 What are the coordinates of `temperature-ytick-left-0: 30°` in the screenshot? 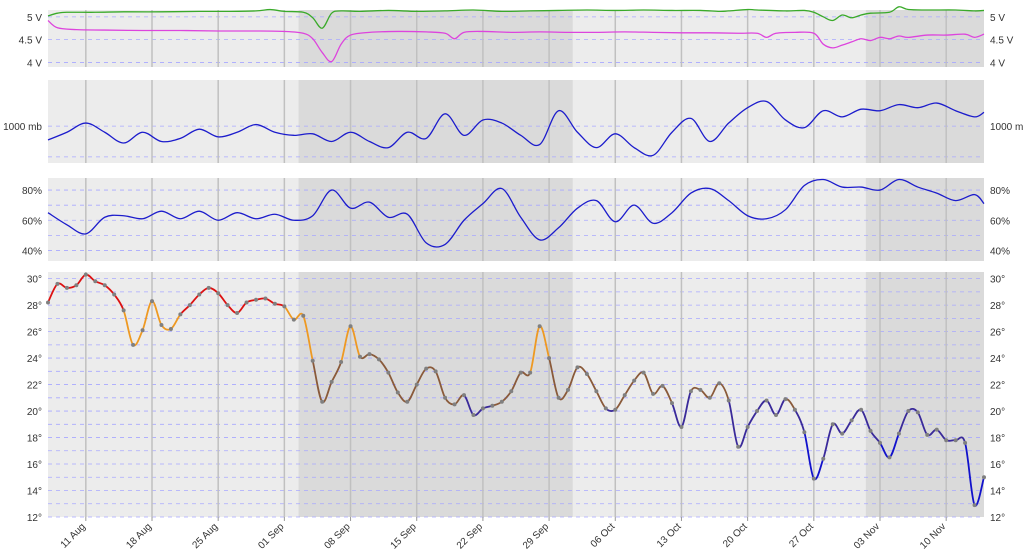 It's located at (34, 280).